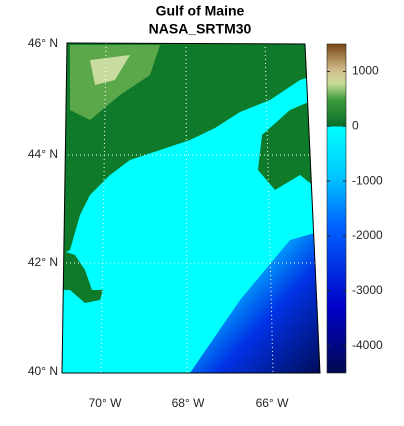 The image size is (404, 426). I want to click on colorbar-tick-label: 1000, so click(365, 71).